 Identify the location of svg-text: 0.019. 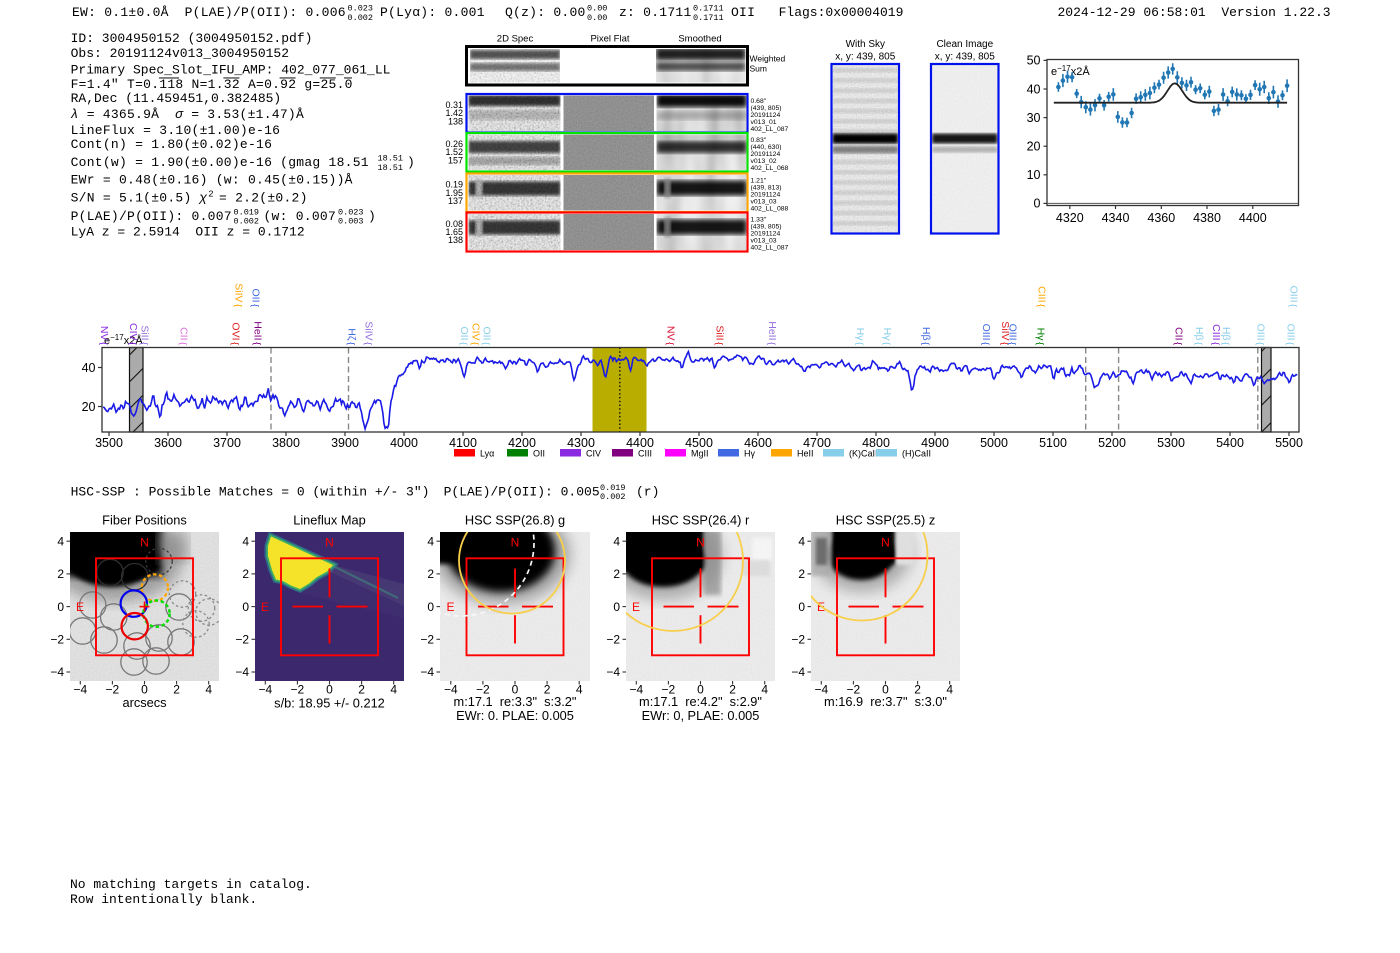
(247, 212).